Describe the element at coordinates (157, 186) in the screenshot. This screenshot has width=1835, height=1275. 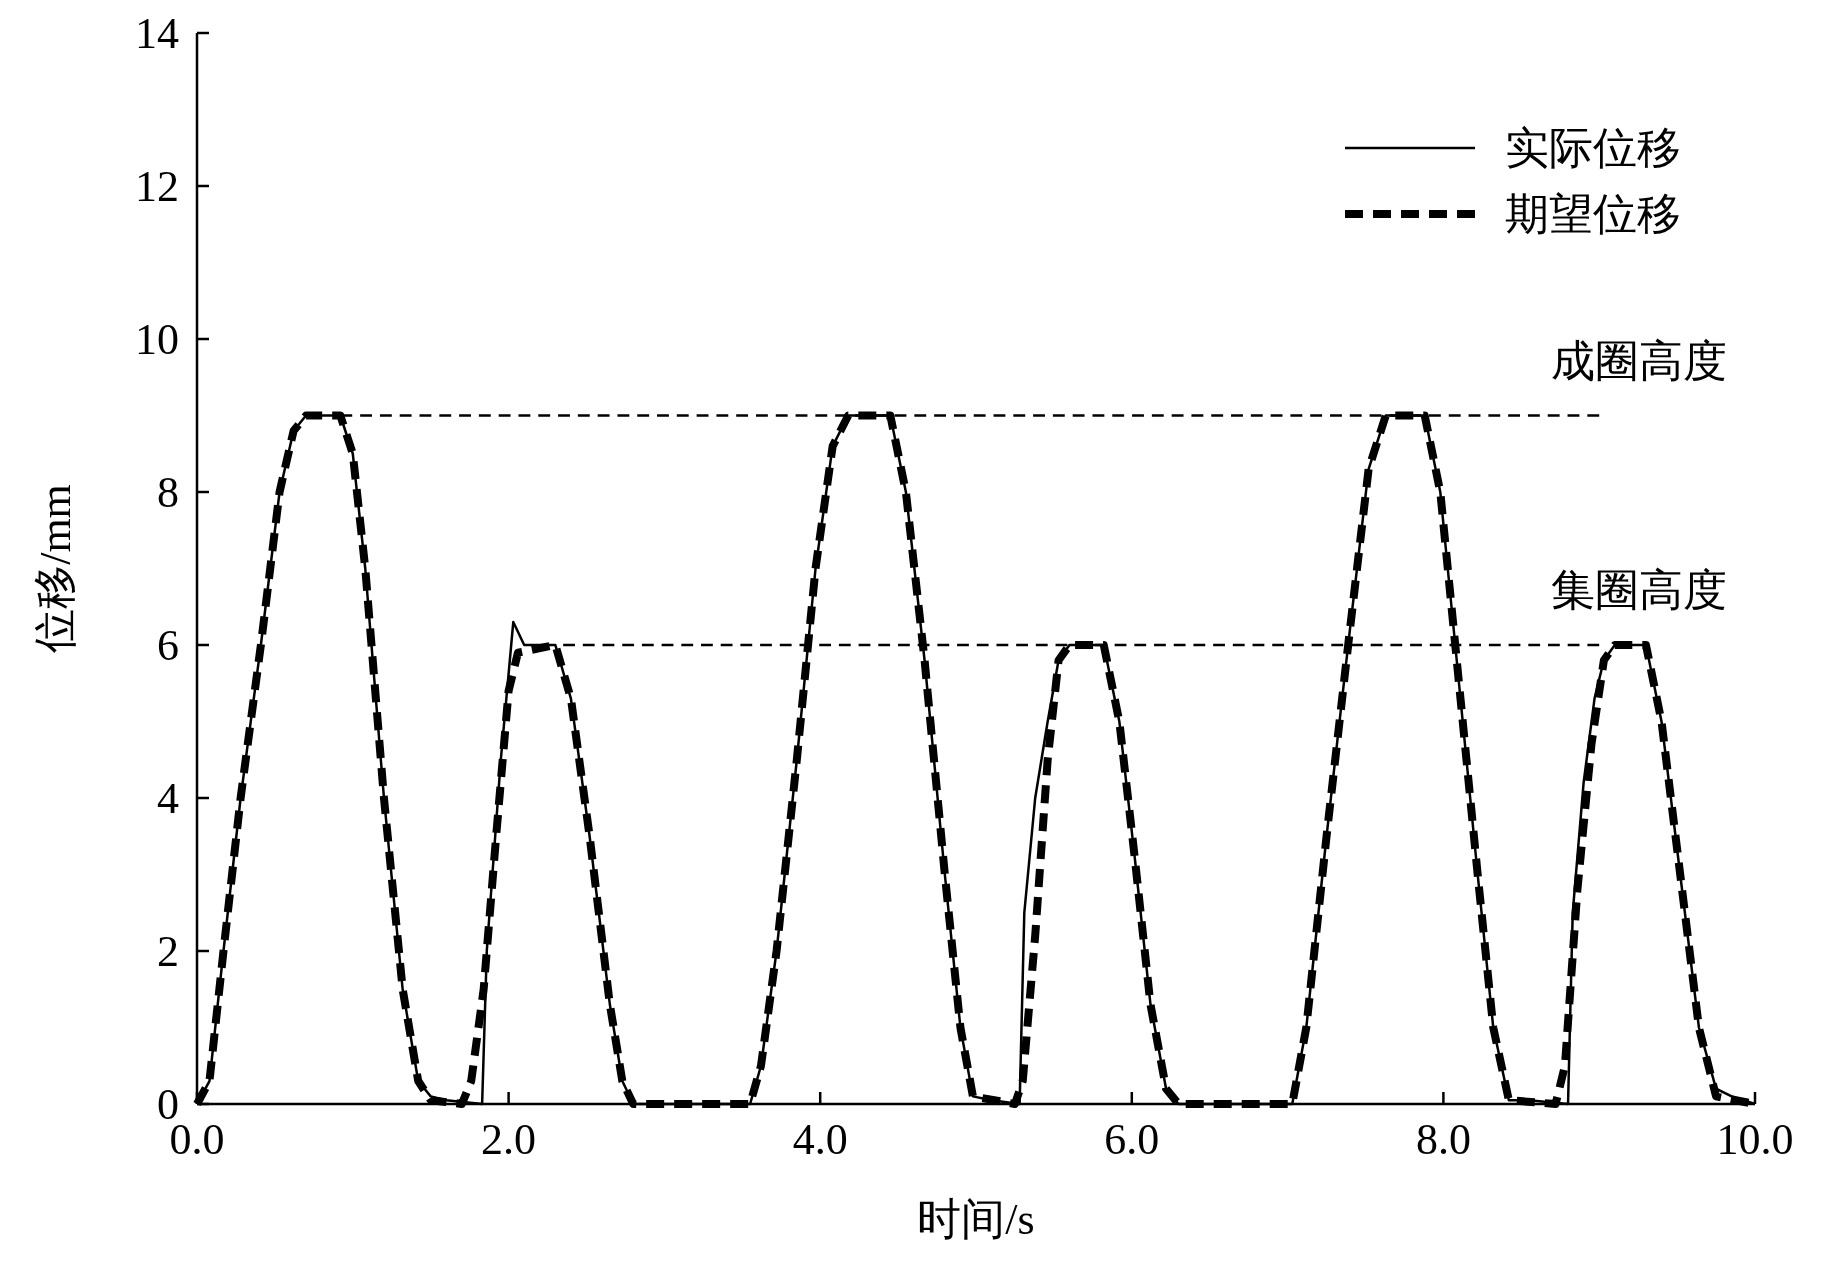
I see `y-tick-label: 12` at that location.